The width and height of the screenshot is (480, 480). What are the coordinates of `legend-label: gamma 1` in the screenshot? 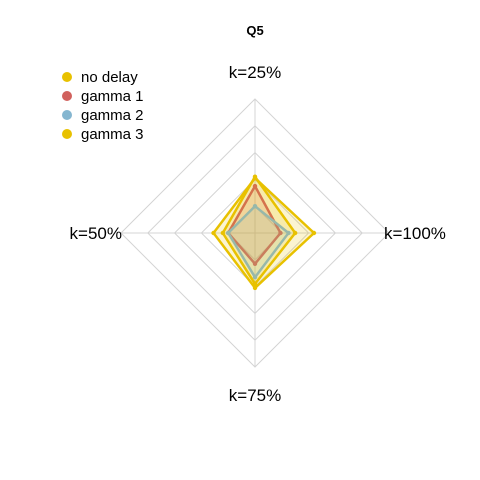 It's located at (112, 96).